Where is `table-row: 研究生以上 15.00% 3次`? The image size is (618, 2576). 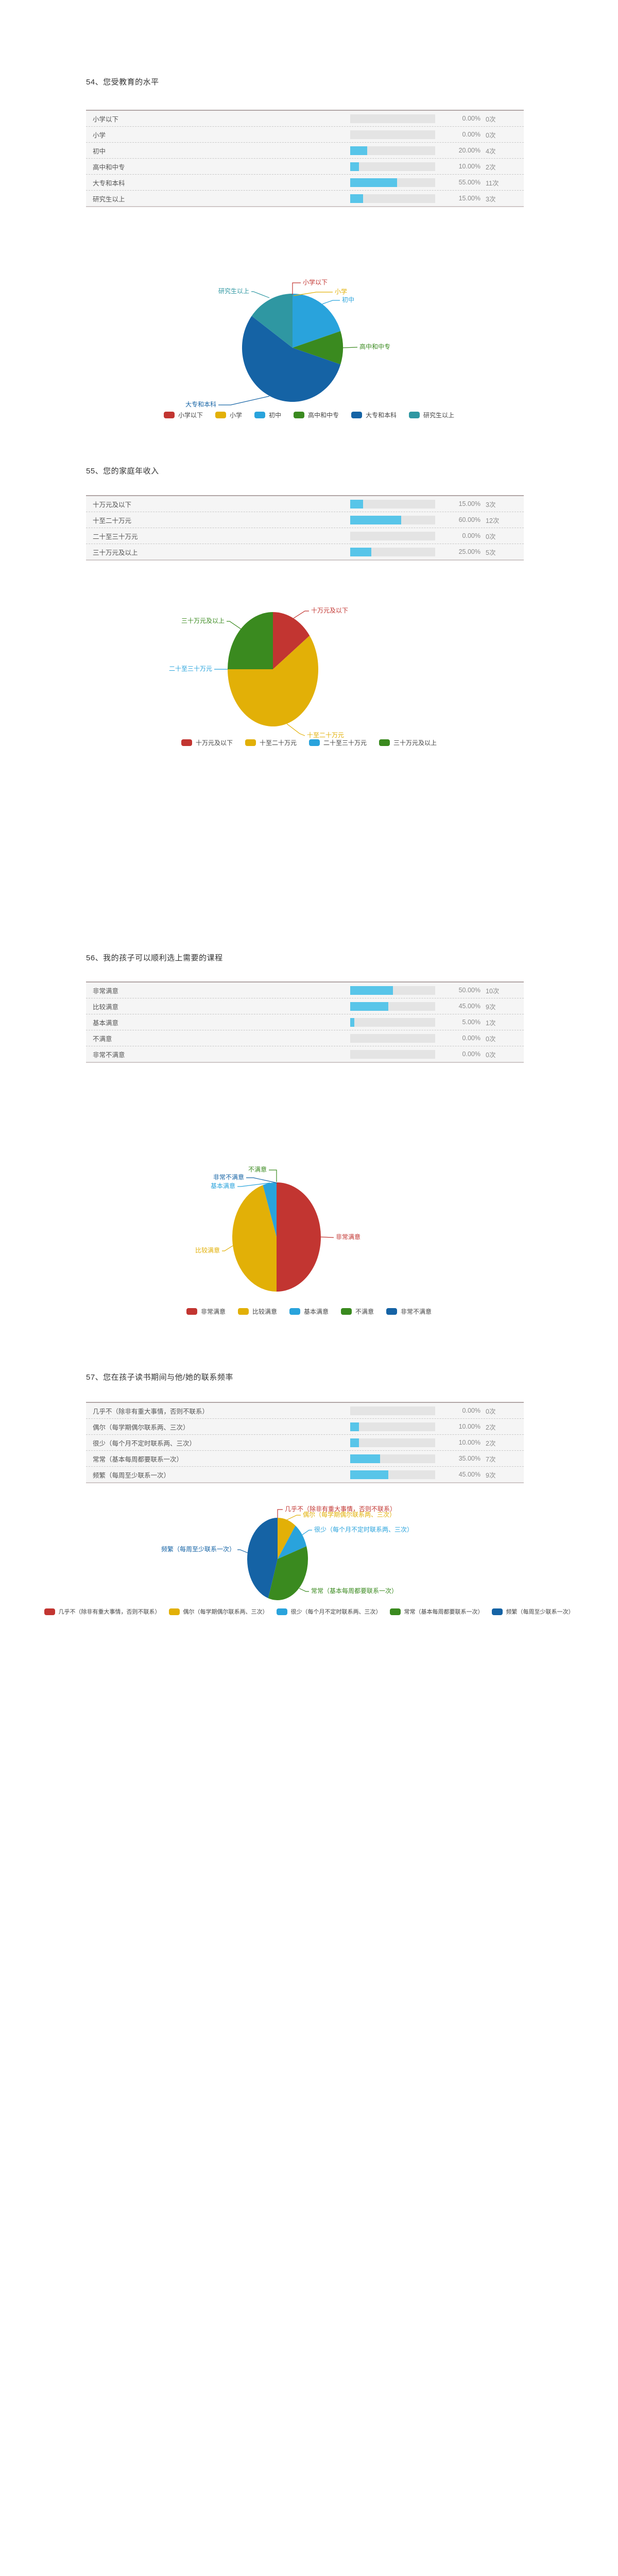 table-row: 研究生以上 15.00% 3次 is located at coordinates (305, 199).